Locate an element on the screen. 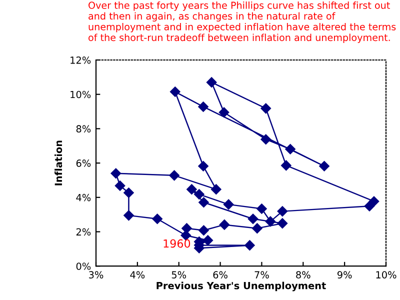 The height and width of the screenshot is (300, 400). x-tick-label: 3% is located at coordinates (96, 274).